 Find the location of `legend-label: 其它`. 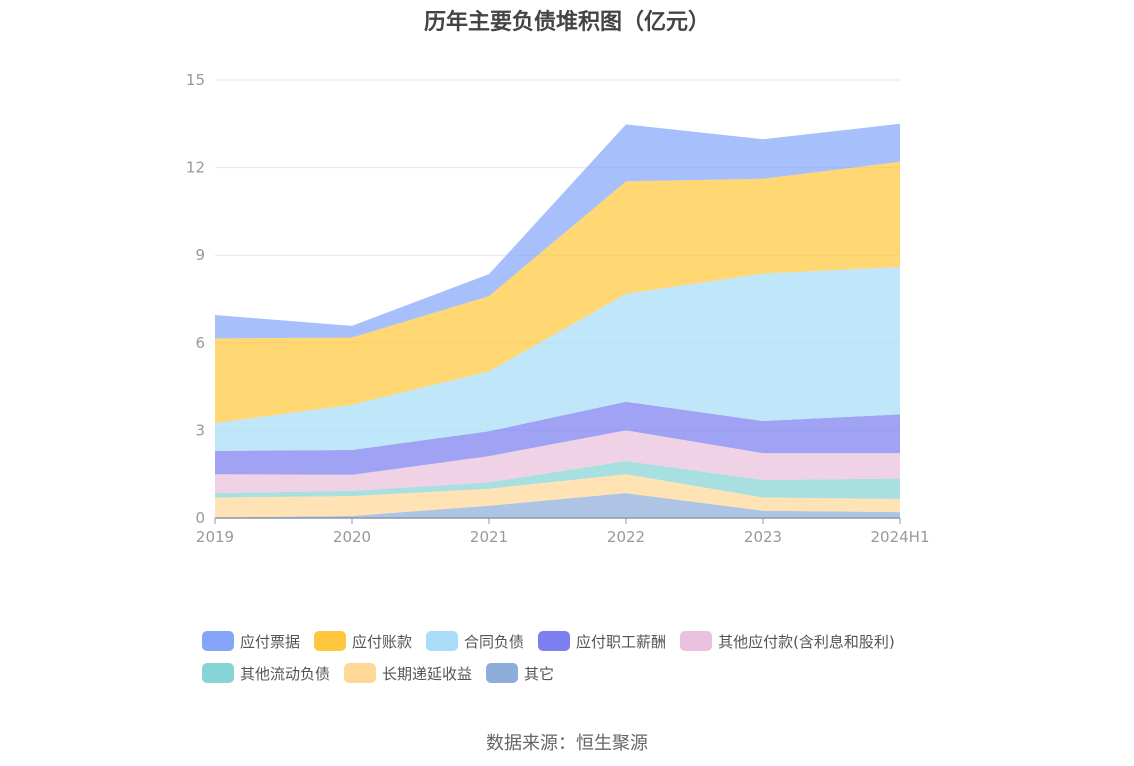

legend-label: 其它 is located at coordinates (539, 673).